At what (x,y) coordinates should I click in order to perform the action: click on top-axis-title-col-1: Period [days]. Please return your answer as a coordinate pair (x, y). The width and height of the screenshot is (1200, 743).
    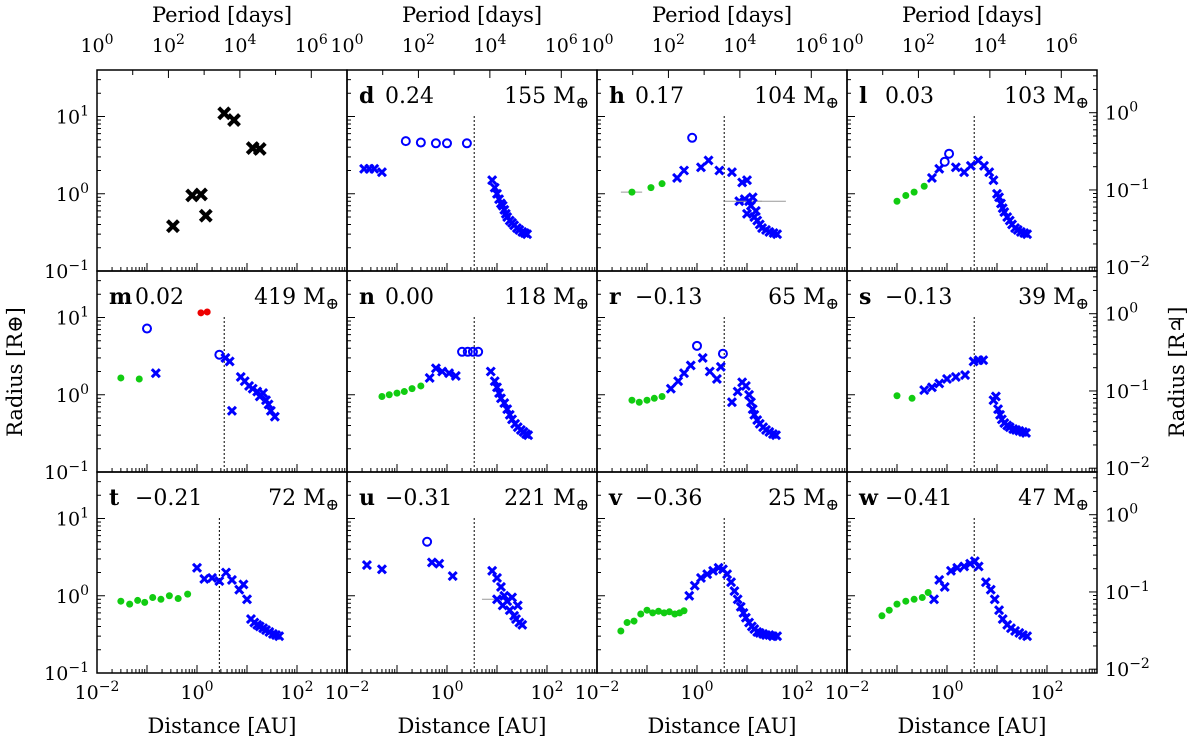
    Looking at the image, I should click on (222, 15).